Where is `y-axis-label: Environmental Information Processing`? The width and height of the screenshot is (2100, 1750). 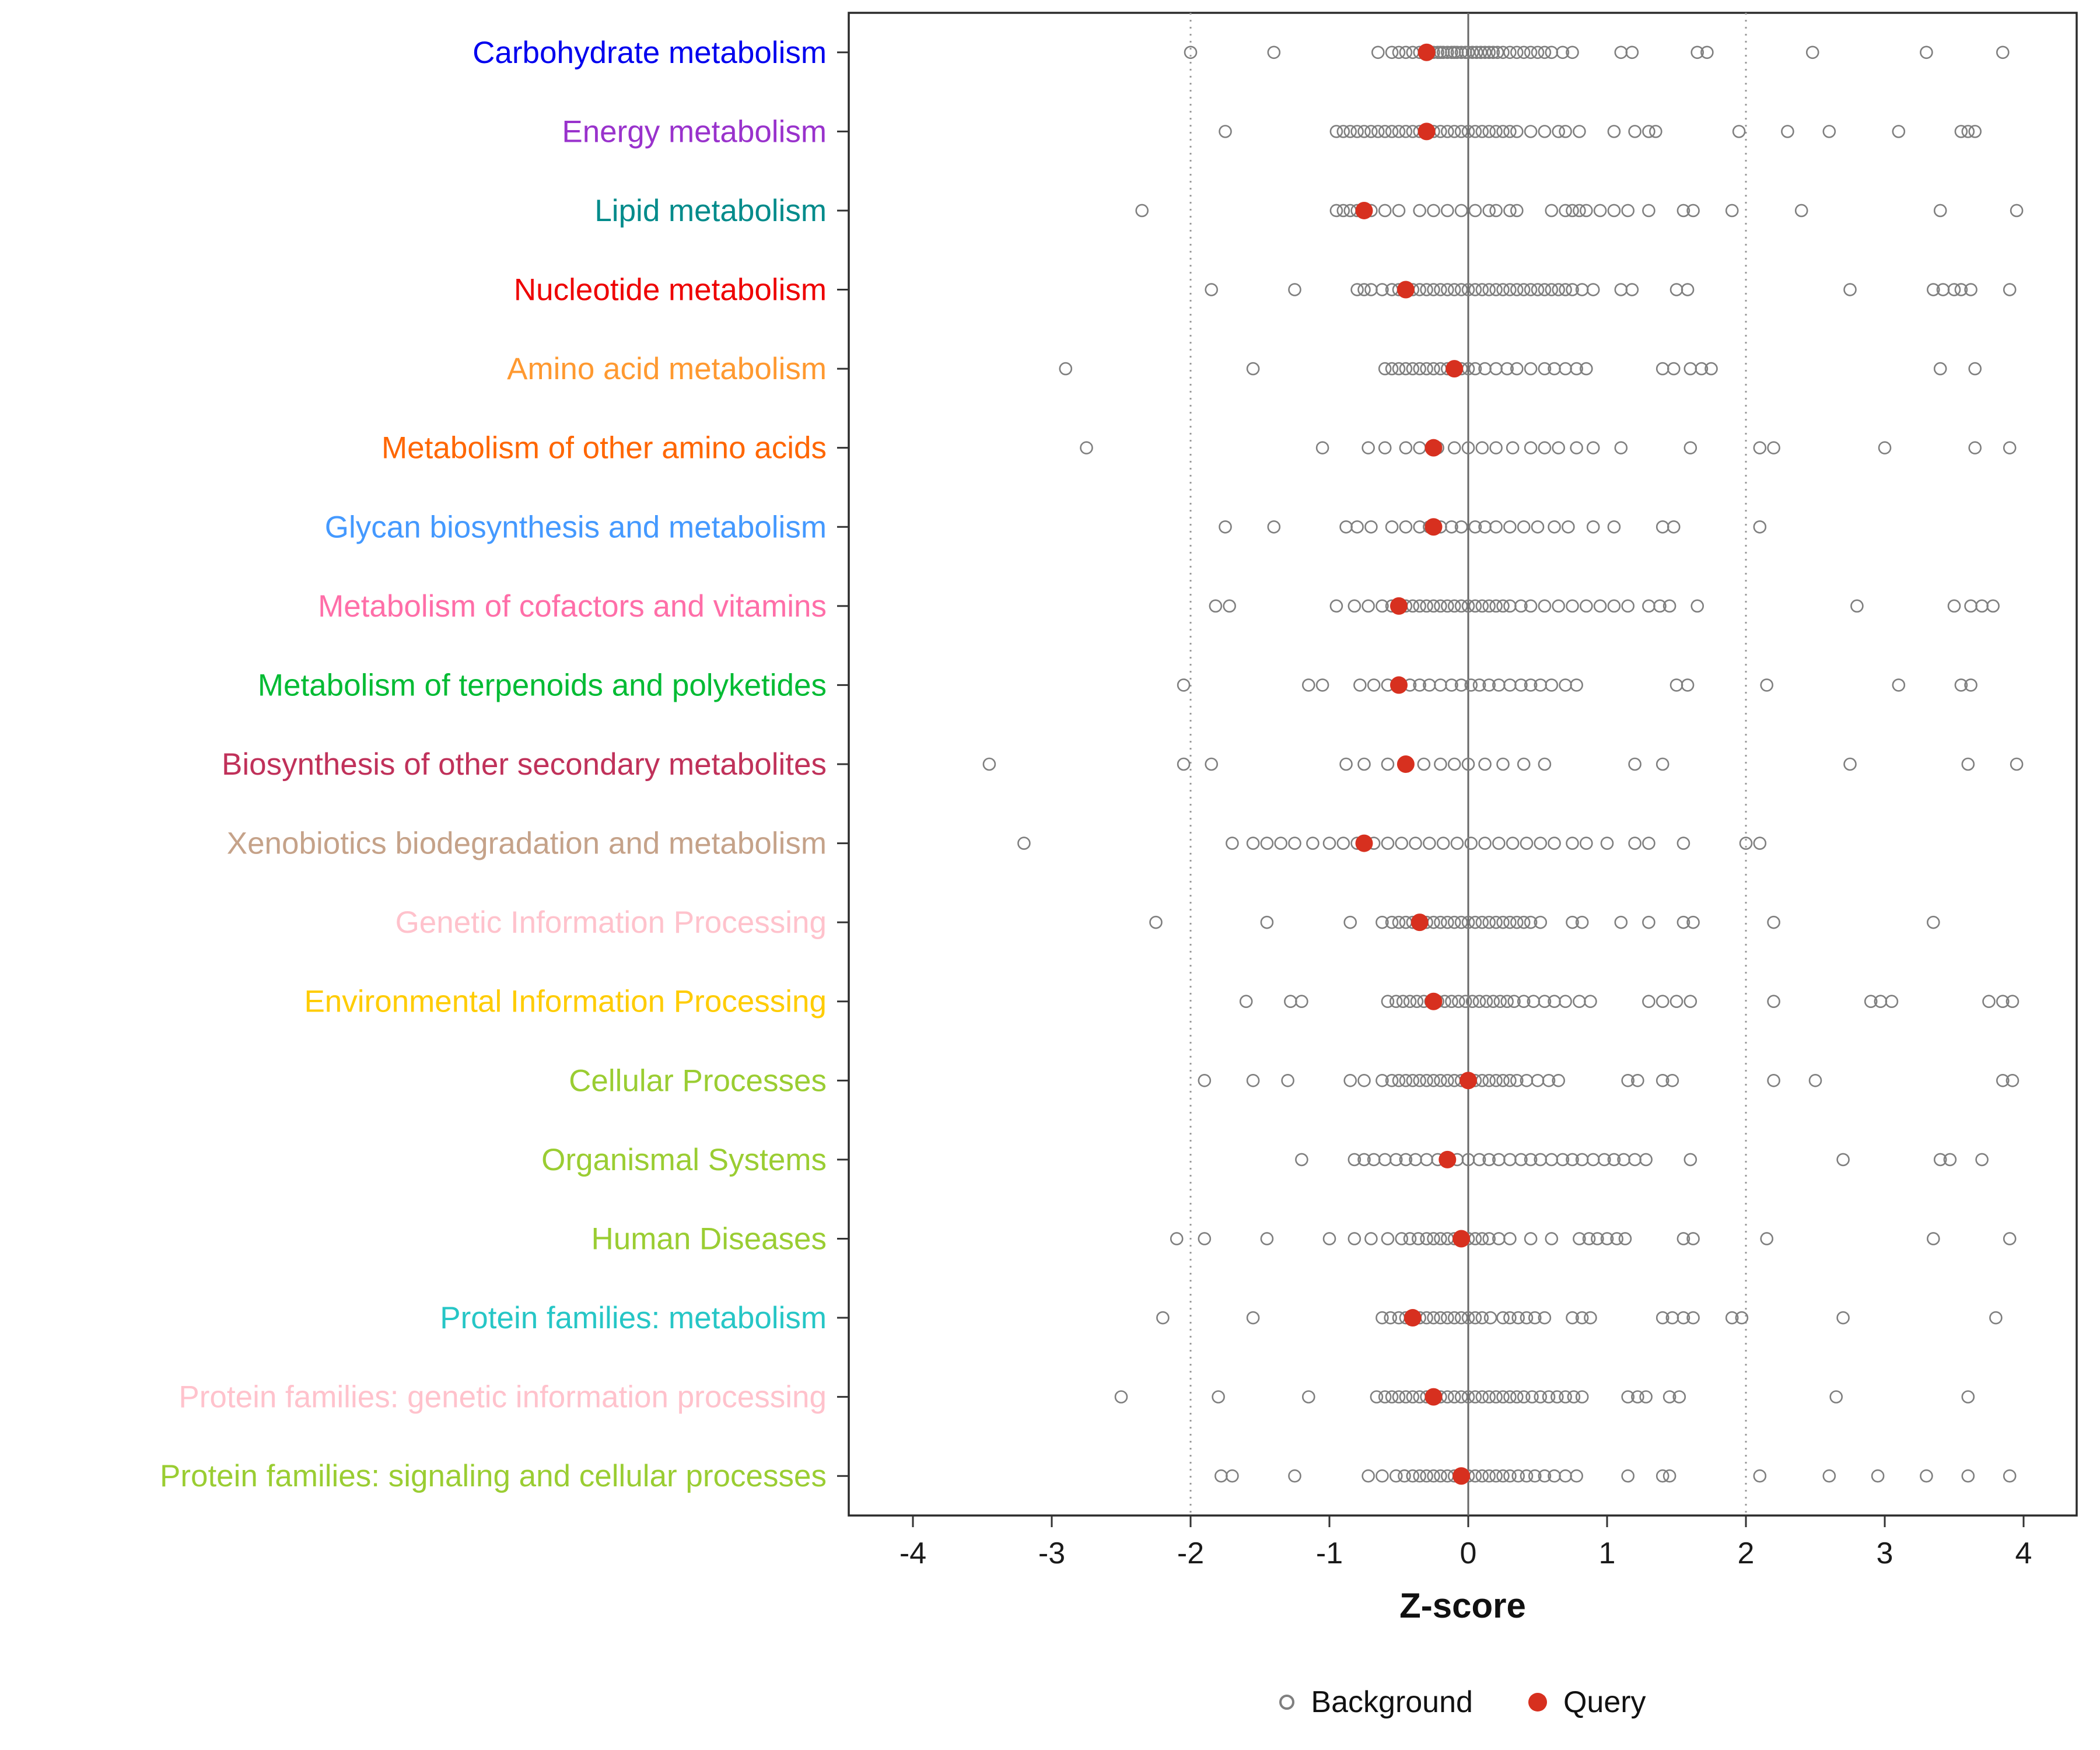 y-axis-label: Environmental Information Processing is located at coordinates (565, 1002).